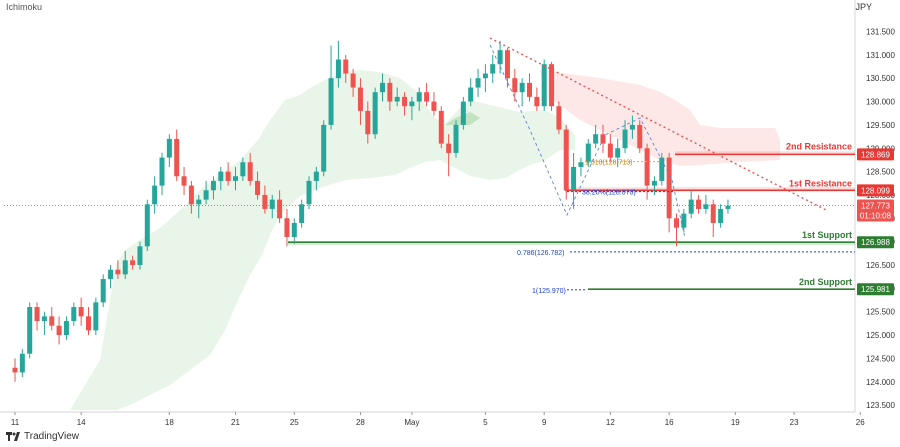  What do you see at coordinates (863, 7) in the screenshot?
I see `currency-label: JPY` at bounding box center [863, 7].